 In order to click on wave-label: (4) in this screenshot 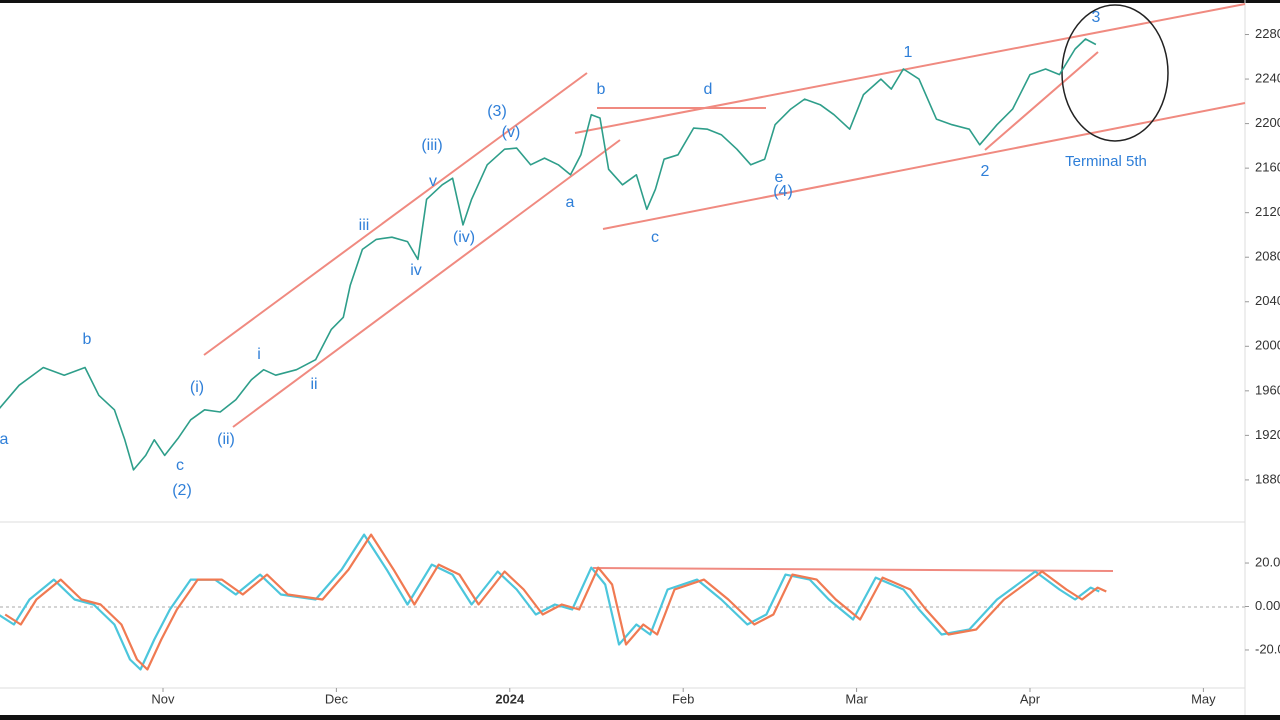, I will do `click(783, 191)`.